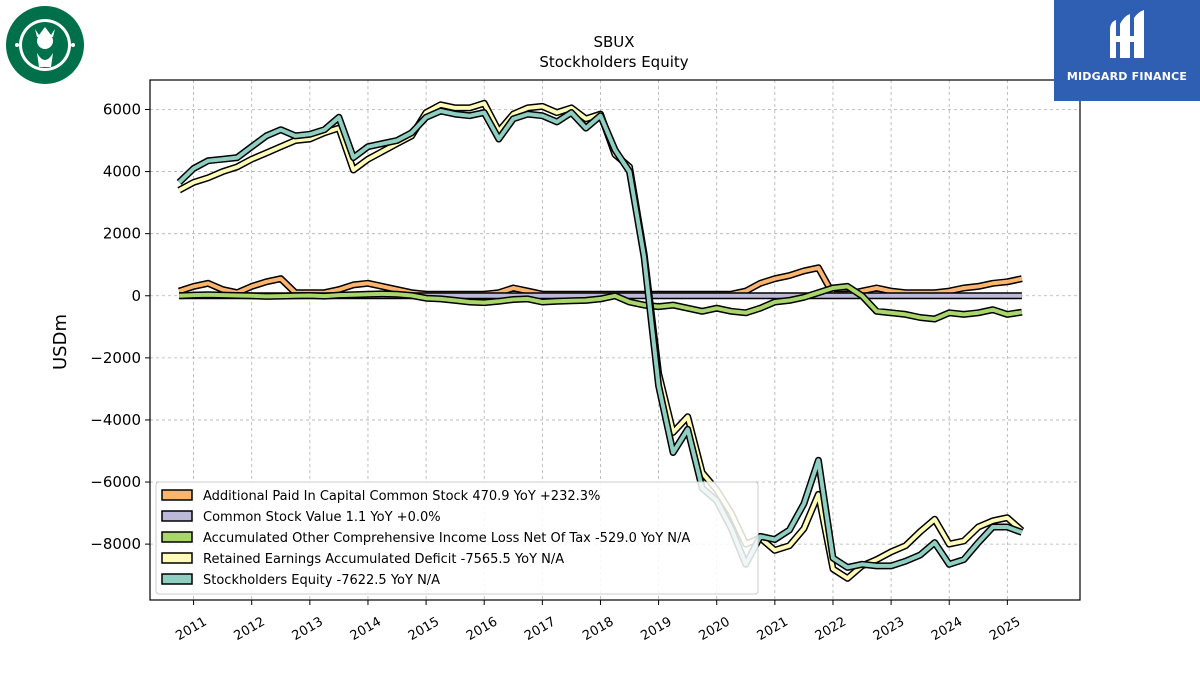 This screenshot has width=1200, height=675. What do you see at coordinates (424, 629) in the screenshot?
I see `x-tick-label: 2015` at bounding box center [424, 629].